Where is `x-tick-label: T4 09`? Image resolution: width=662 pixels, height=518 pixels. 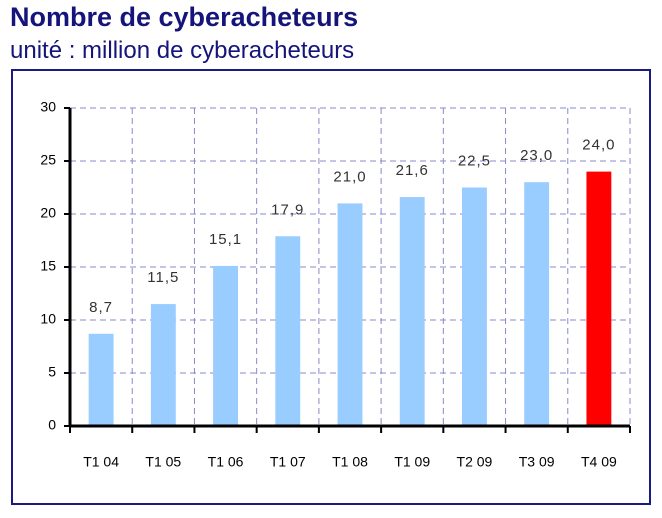 x-tick-label: T4 09 is located at coordinates (599, 462).